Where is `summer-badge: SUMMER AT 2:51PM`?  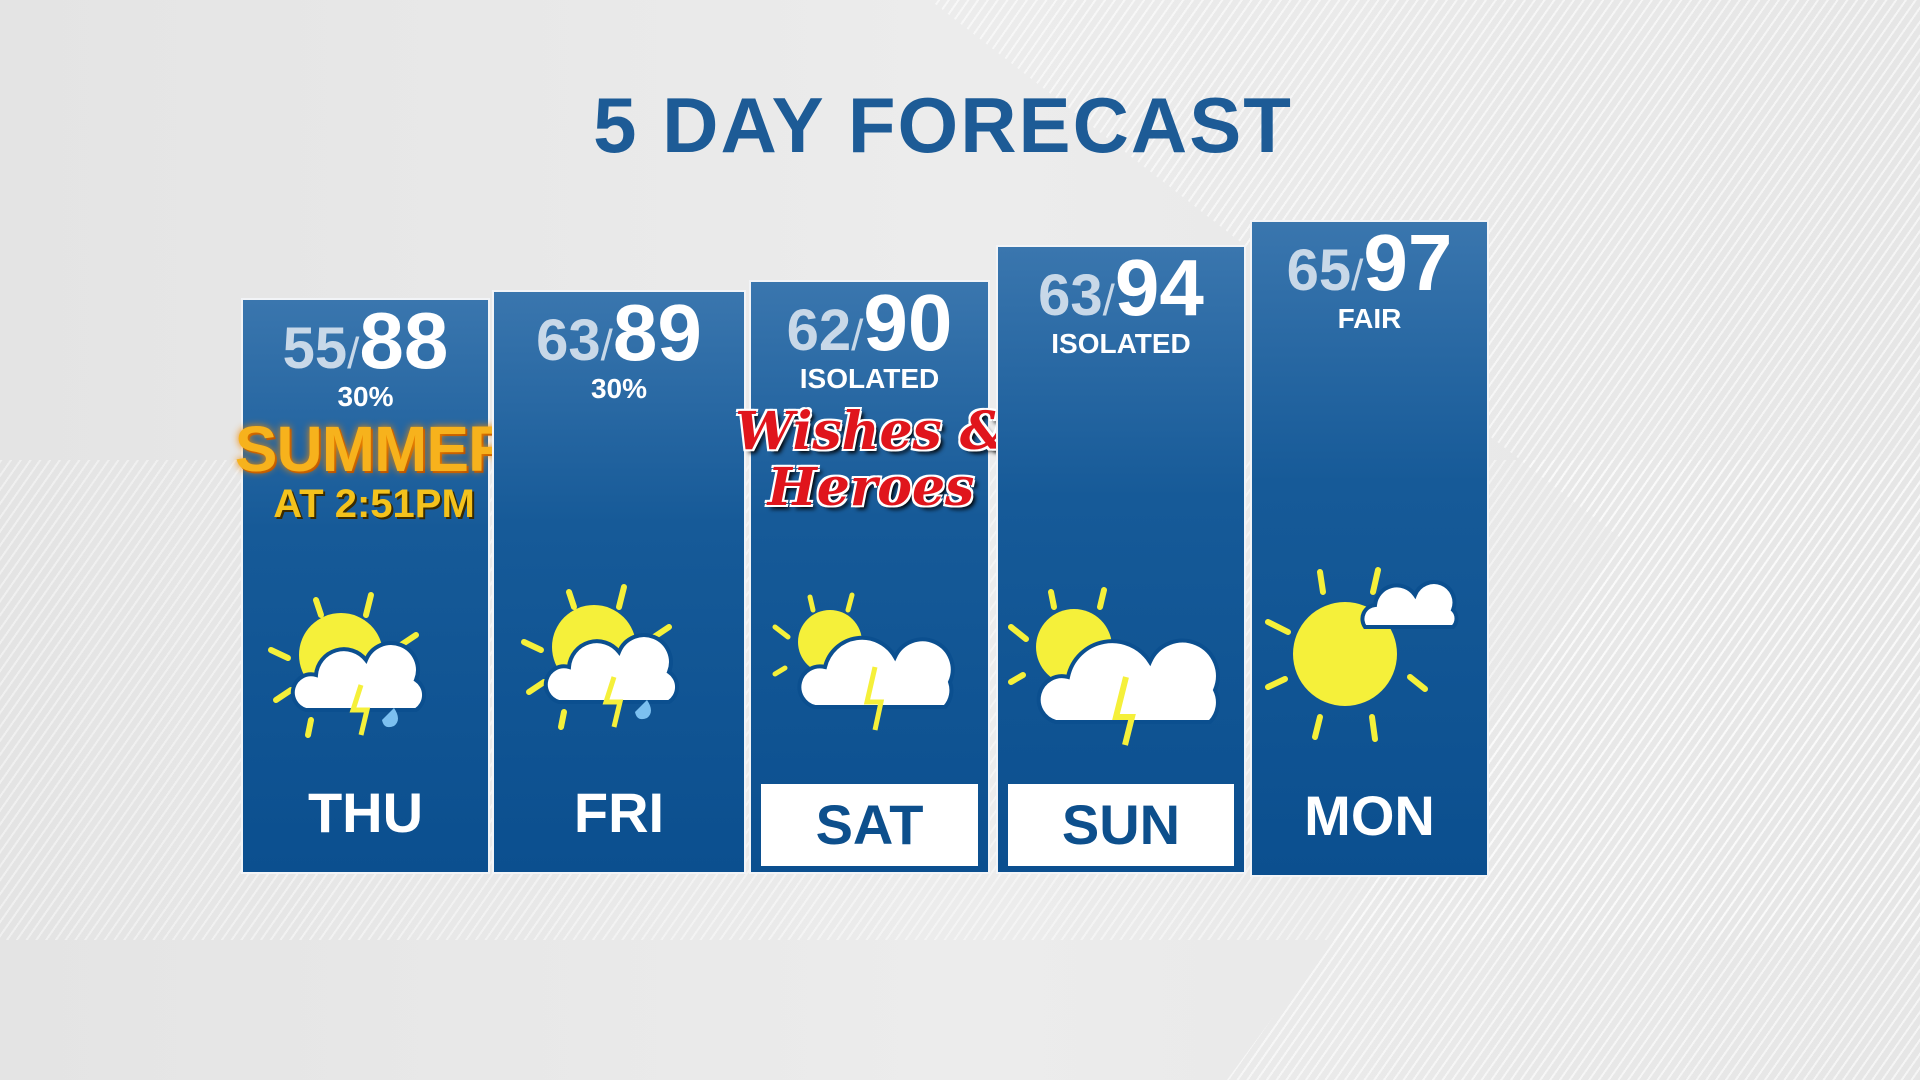 summer-badge: SUMMER AT 2:51PM is located at coordinates (374, 471).